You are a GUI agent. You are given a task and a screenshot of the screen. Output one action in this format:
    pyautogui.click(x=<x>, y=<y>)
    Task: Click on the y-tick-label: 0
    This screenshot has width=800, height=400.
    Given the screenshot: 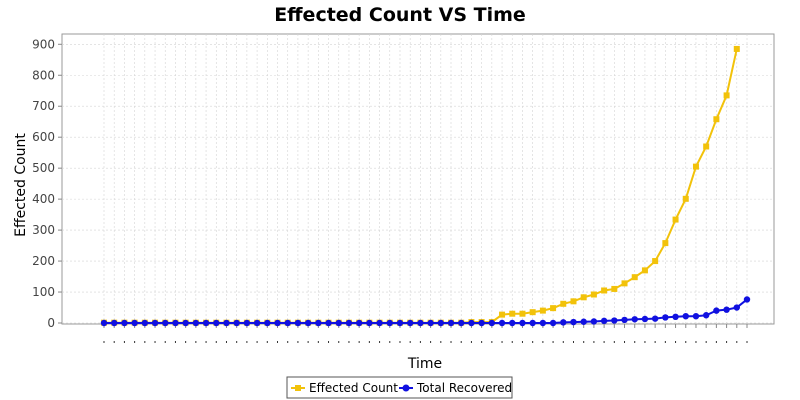 What is the action you would take?
    pyautogui.click(x=51, y=323)
    